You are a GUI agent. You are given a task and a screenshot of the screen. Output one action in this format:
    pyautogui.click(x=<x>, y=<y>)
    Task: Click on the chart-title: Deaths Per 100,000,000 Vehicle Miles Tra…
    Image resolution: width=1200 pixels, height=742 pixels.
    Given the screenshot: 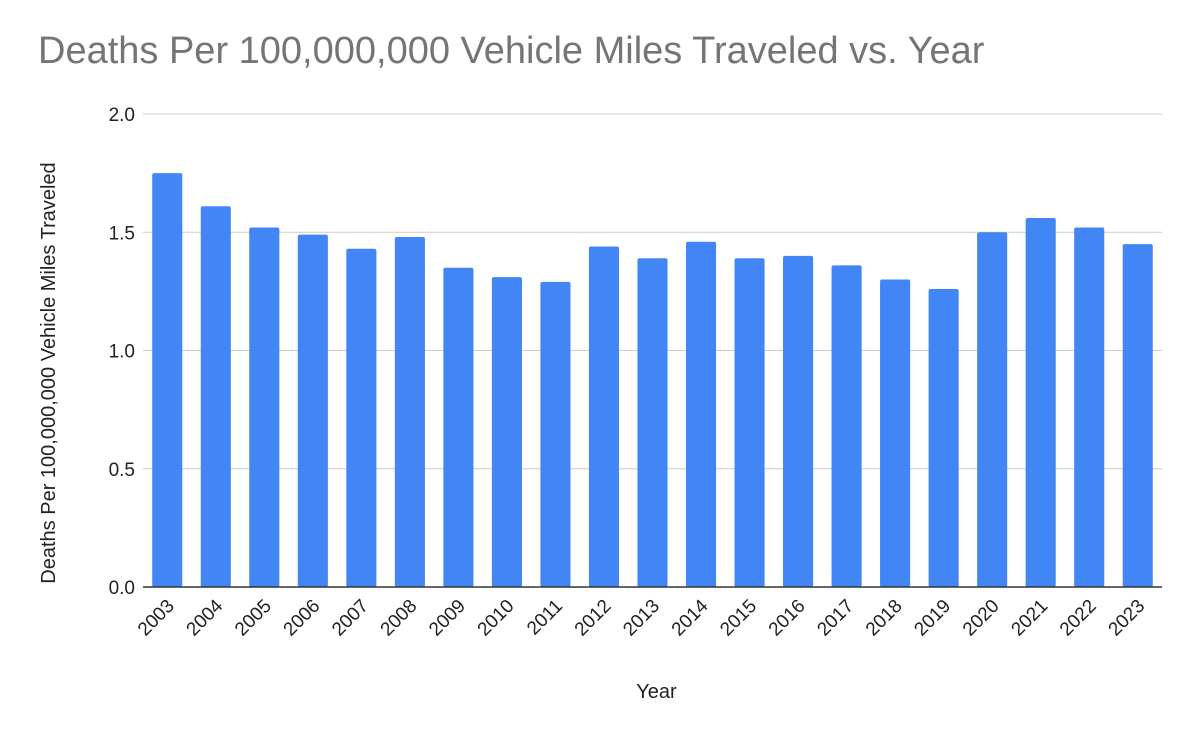 What is the action you would take?
    pyautogui.click(x=511, y=51)
    